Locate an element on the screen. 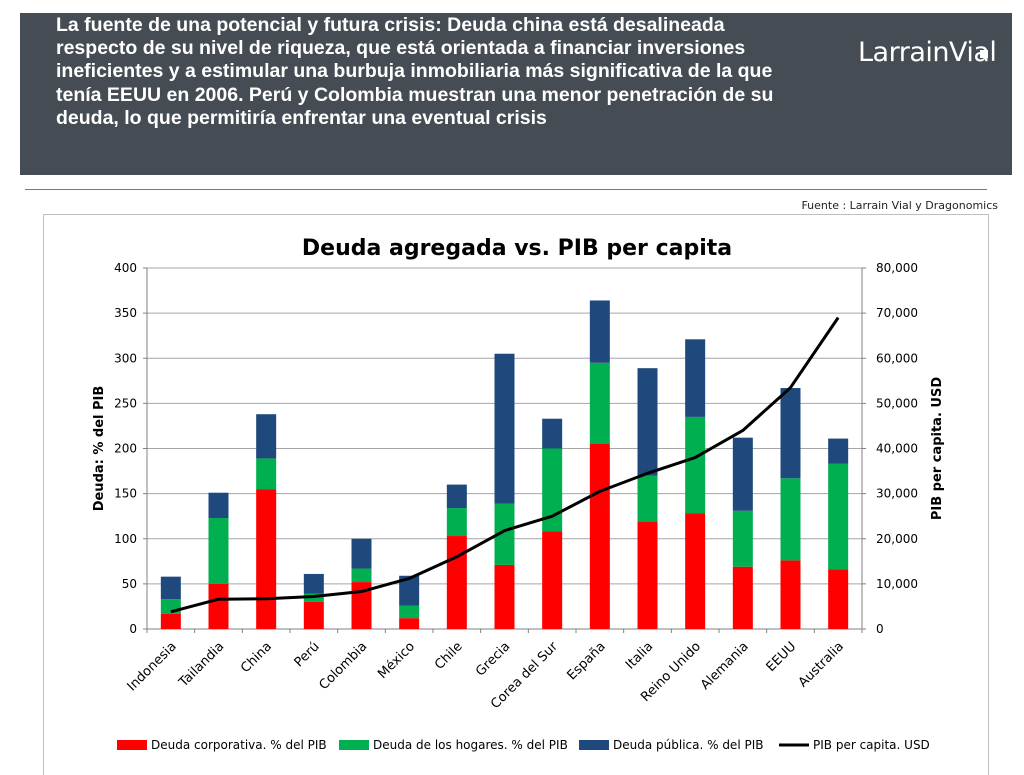 The image size is (1024, 775). logo-square-mark is located at coordinates (984, 54).